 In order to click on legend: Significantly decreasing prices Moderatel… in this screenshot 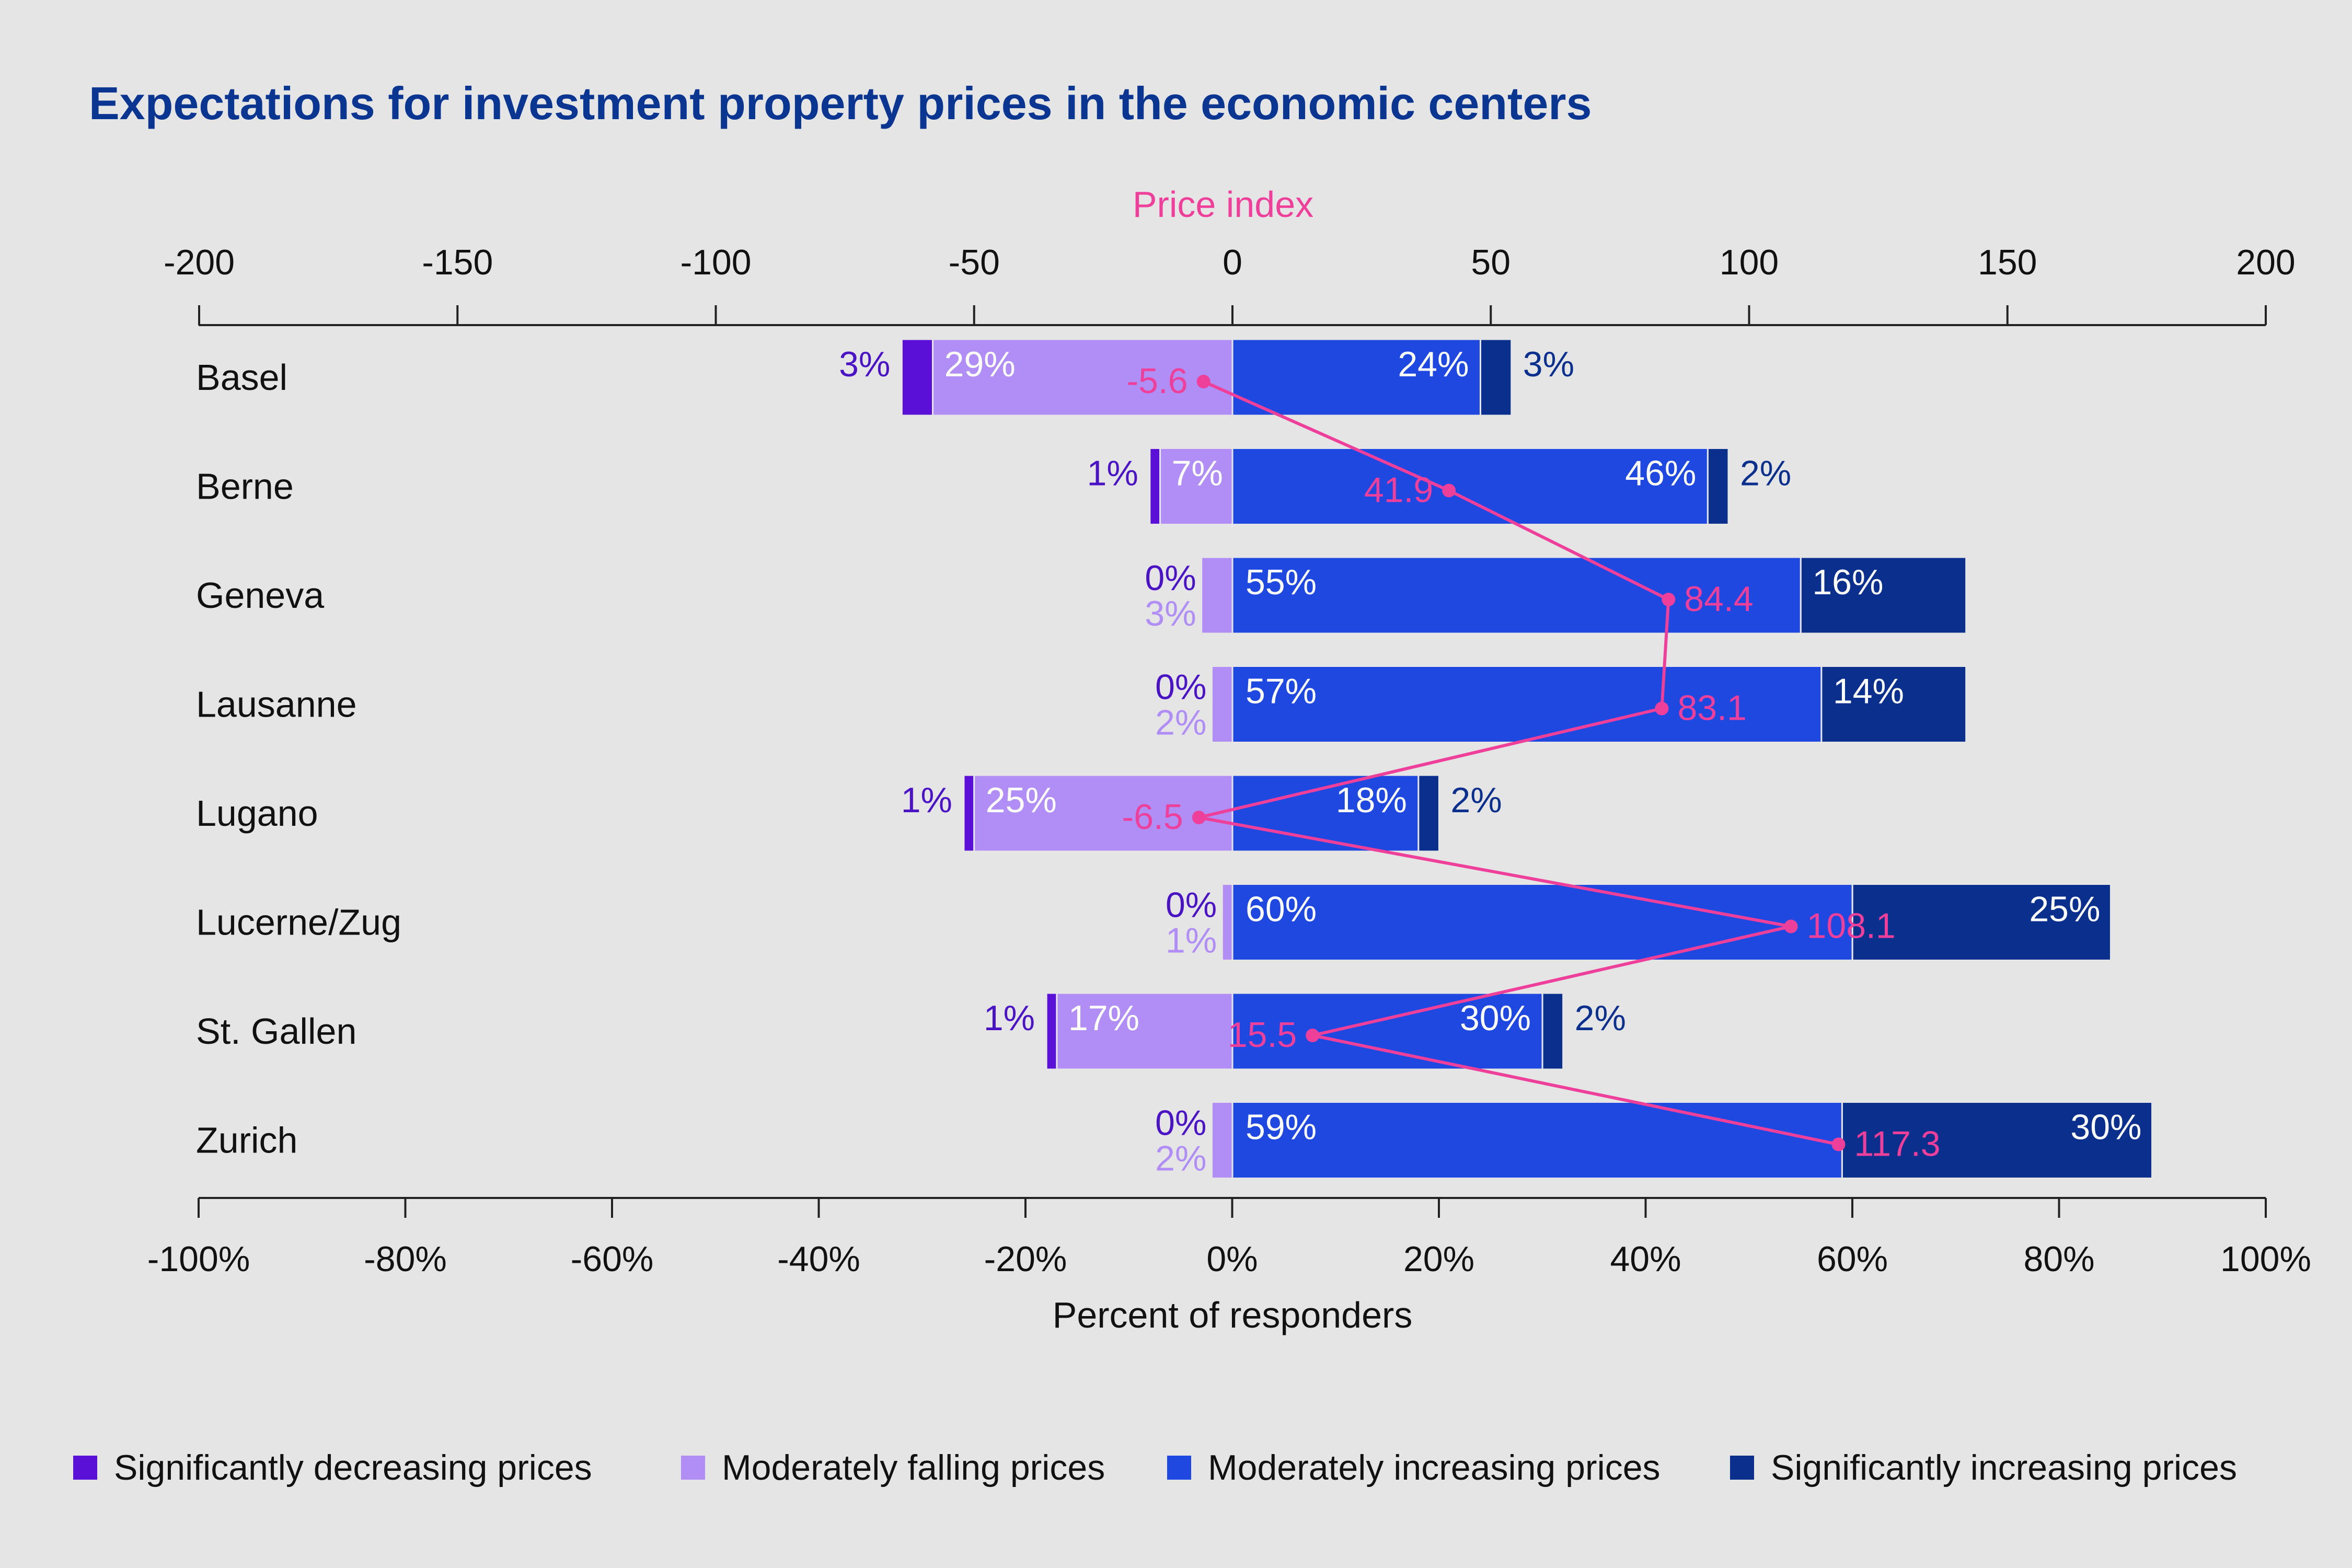, I will do `click(1155, 1468)`.